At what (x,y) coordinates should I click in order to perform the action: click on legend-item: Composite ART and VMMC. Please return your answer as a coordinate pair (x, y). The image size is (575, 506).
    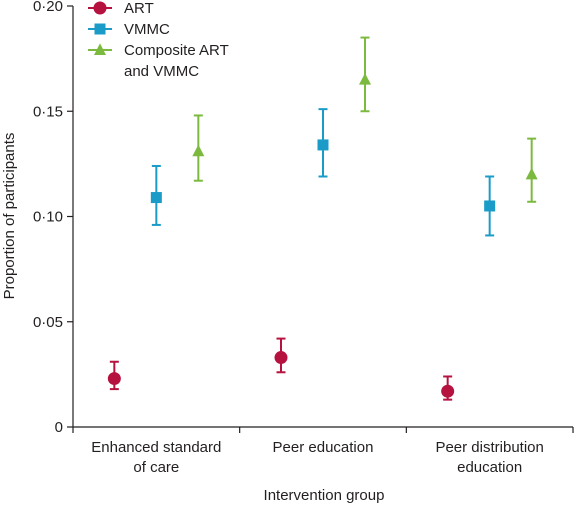
    Looking at the image, I should click on (158, 61).